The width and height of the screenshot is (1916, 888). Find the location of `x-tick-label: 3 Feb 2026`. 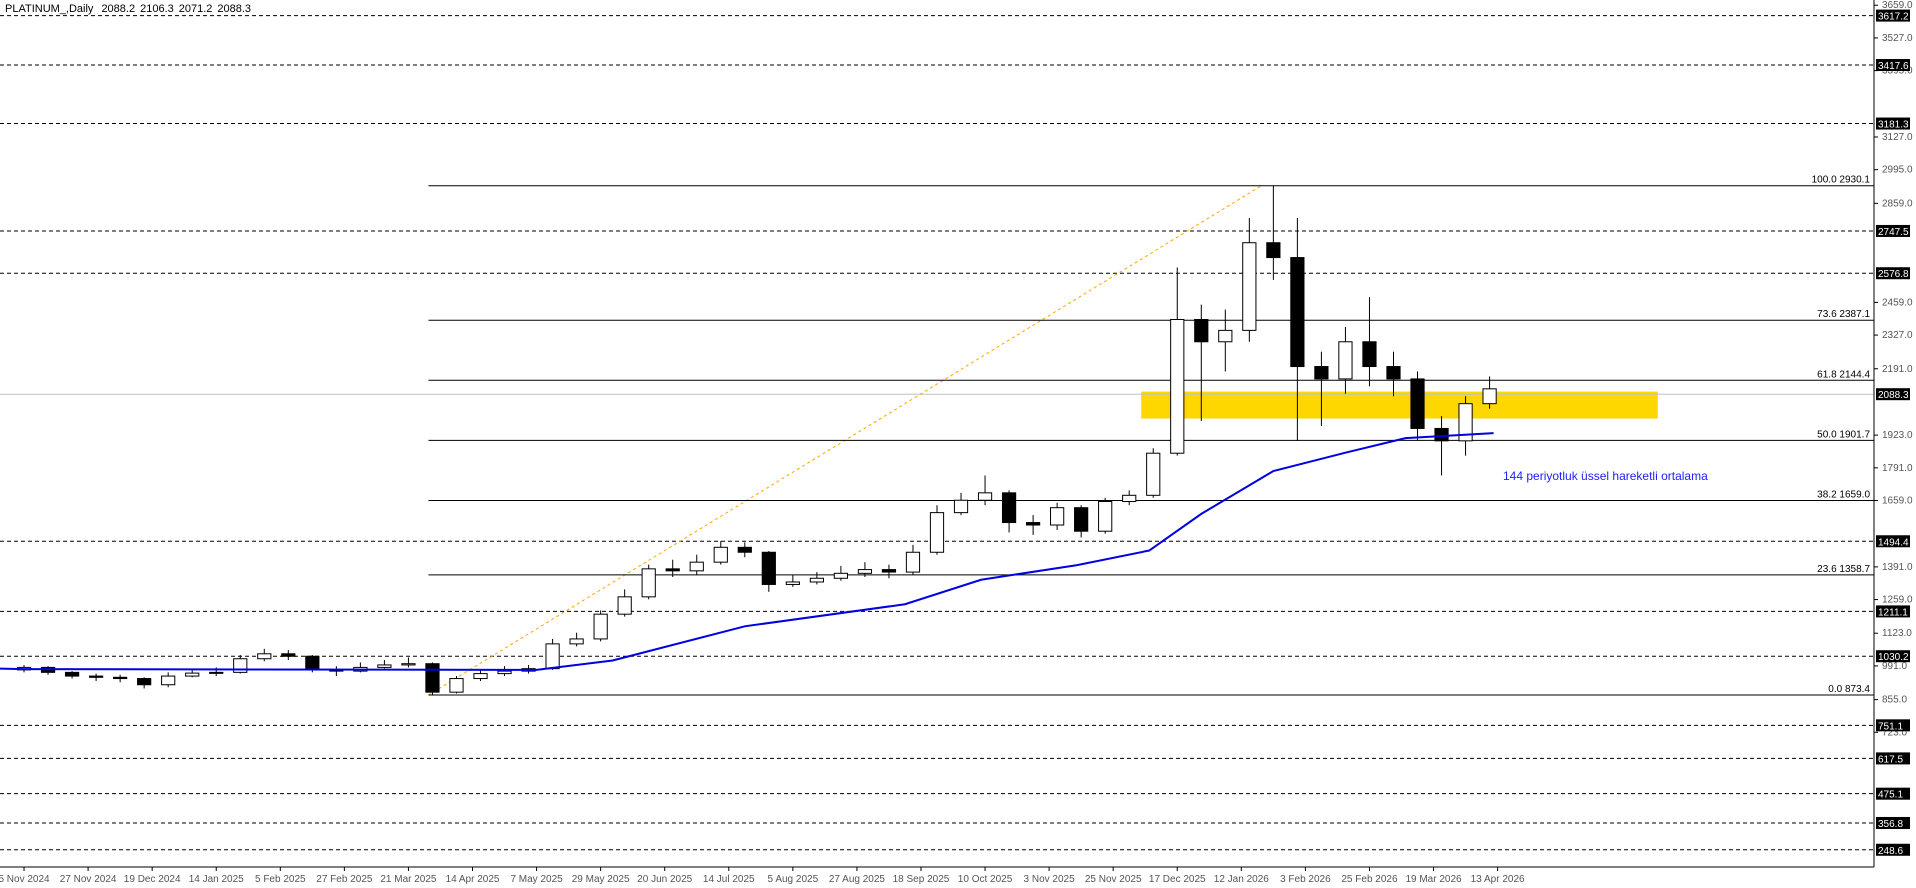

x-tick-label: 3 Feb 2026 is located at coordinates (1305, 879).